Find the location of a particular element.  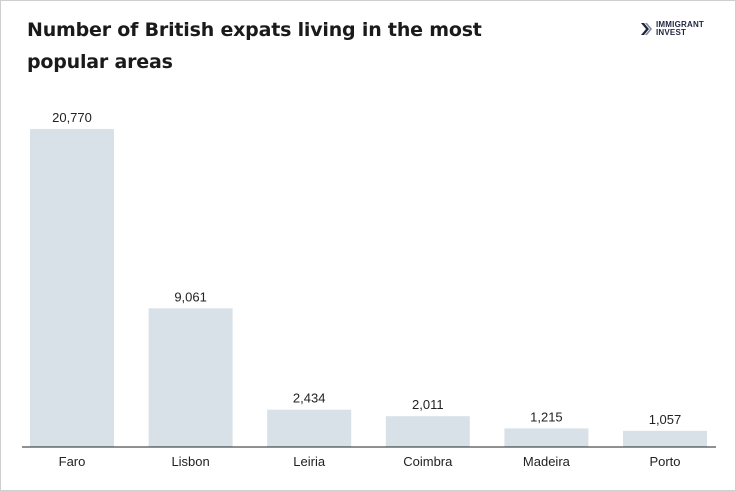

category-label-coimbra: Coimbra is located at coordinates (428, 461).